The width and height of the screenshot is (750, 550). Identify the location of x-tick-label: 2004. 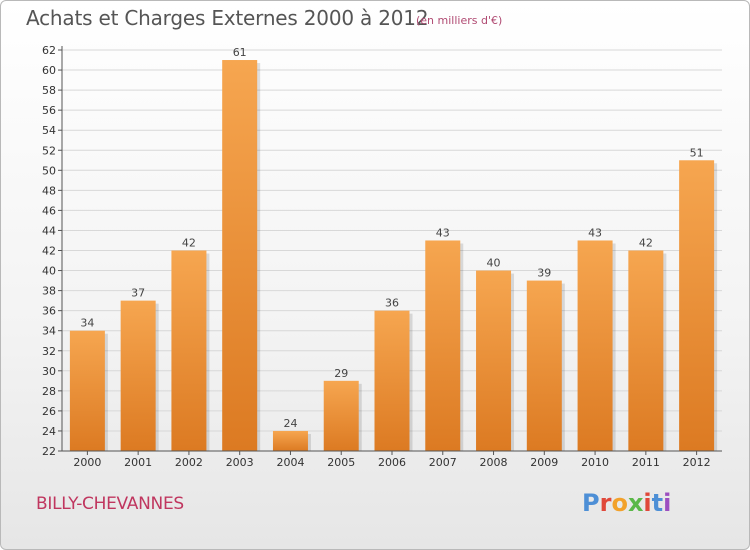
(290, 462).